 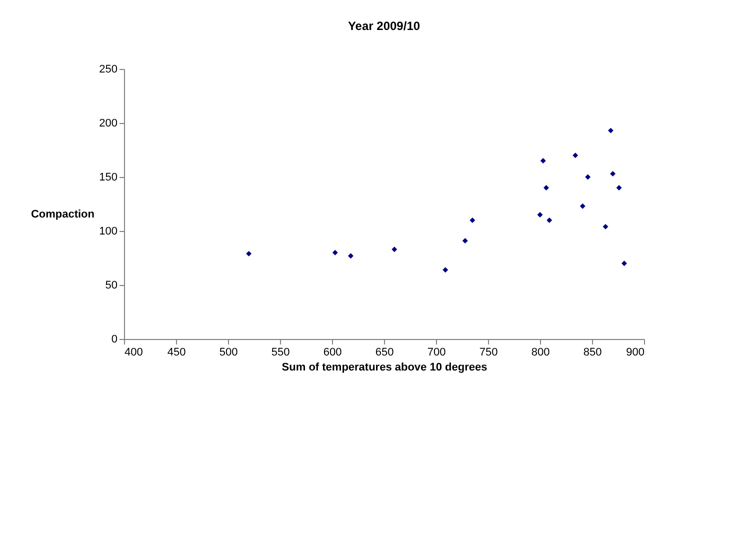 I want to click on x-tick-label: 850, so click(x=592, y=352).